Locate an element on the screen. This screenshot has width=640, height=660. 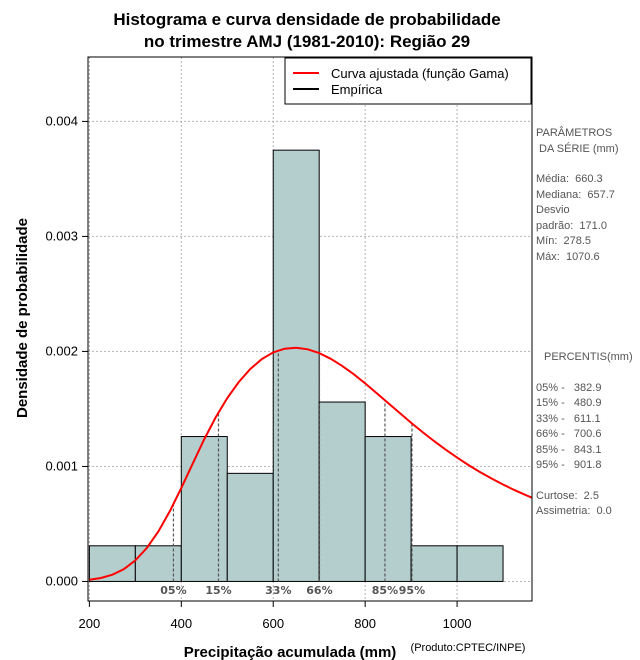
stat-p95: 95% - 901.8 is located at coordinates (569, 465).